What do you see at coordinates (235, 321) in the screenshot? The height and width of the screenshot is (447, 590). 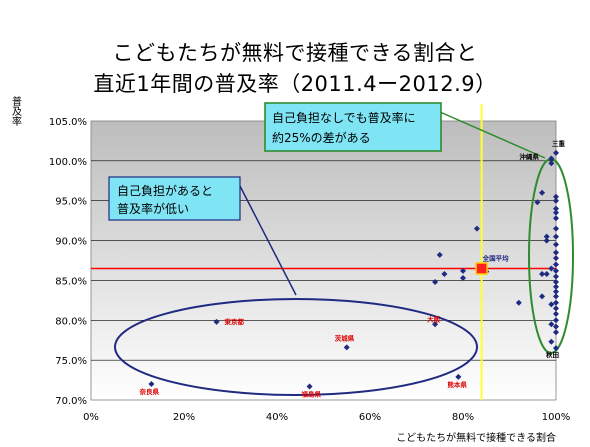 I see `point-label: 東京都` at bounding box center [235, 321].